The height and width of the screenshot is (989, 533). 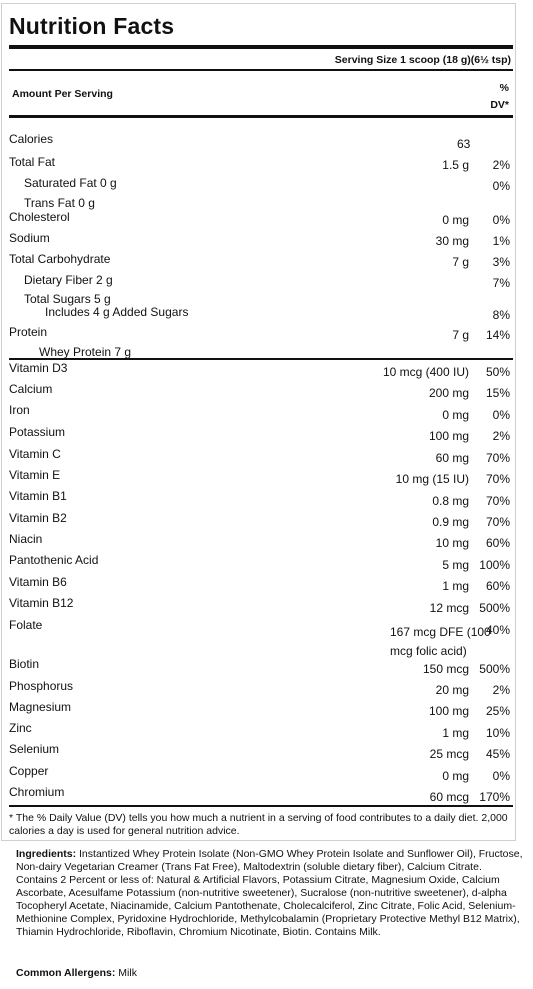 I want to click on allergens-block: Common Allergens: Milk, so click(x=76, y=973).